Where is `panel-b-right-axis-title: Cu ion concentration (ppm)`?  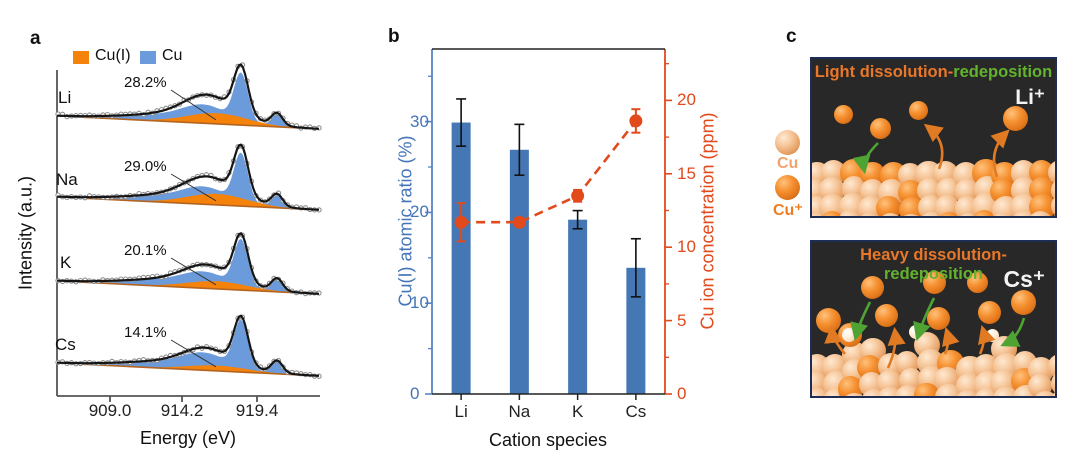
panel-b-right-axis-title: Cu ion concentration (ppm) is located at coordinates (707, 221).